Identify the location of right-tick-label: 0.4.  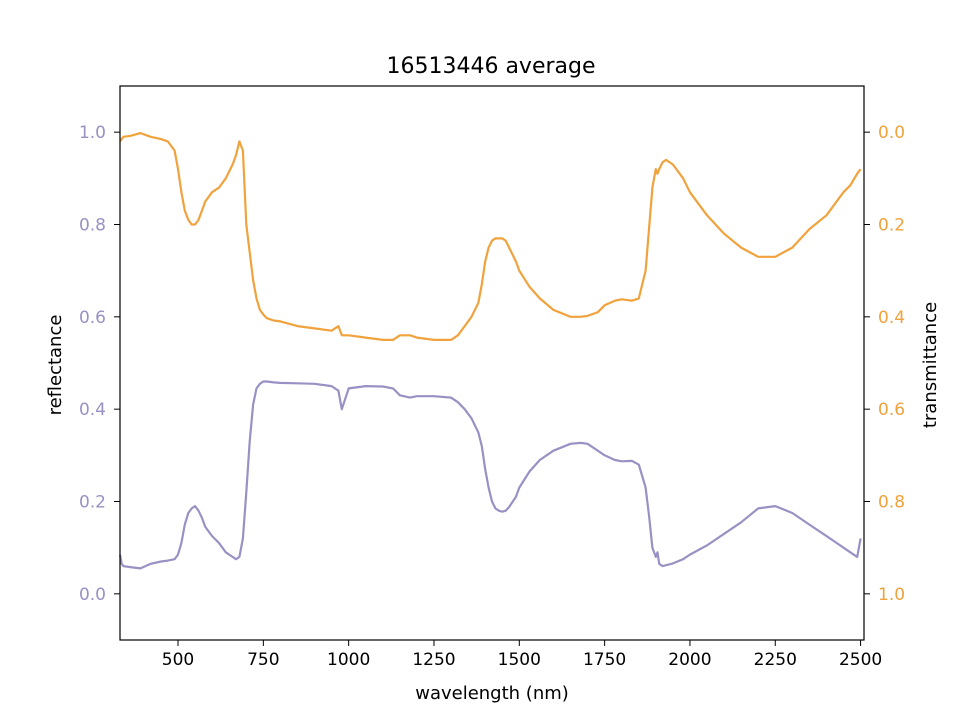
(891, 318).